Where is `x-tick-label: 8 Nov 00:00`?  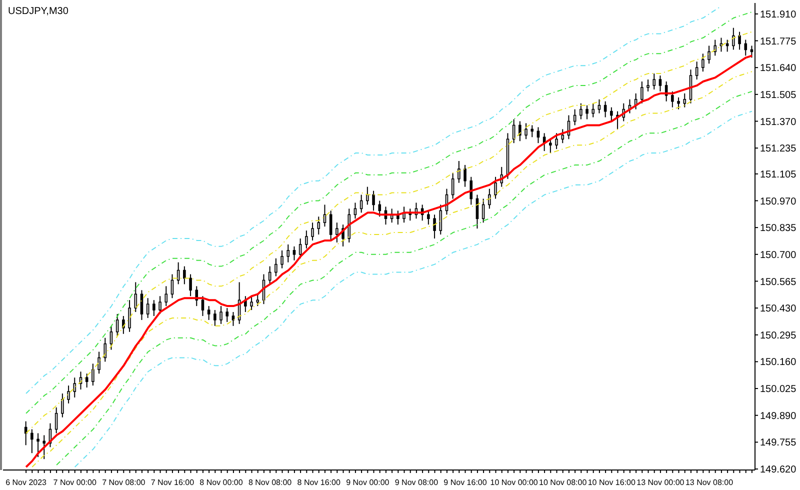
x-tick-label: 8 Nov 00:00 is located at coordinates (222, 482).